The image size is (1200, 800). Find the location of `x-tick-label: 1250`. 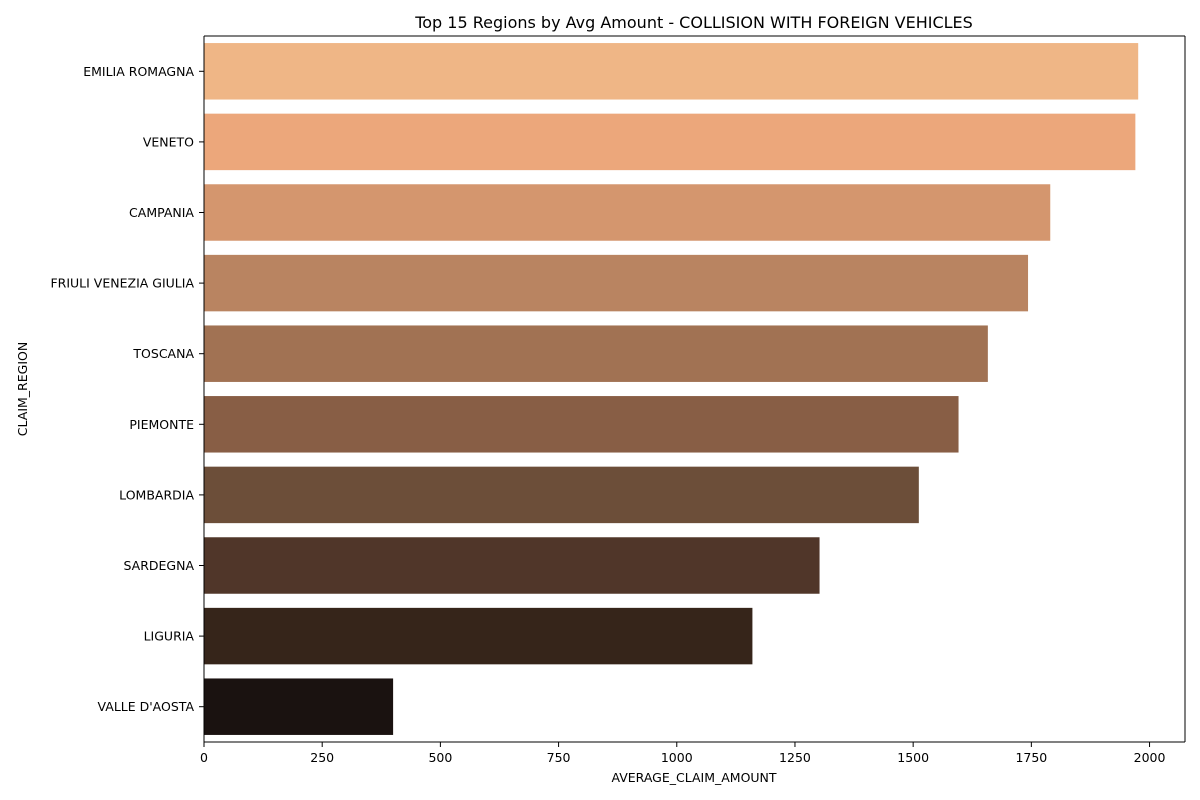

x-tick-label: 1250 is located at coordinates (795, 757).